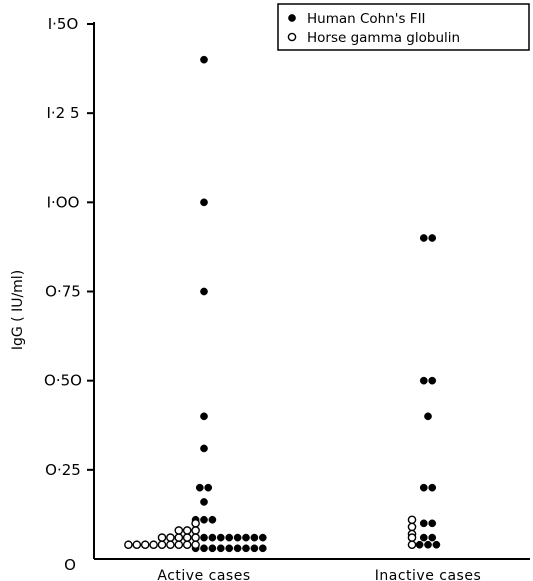 This screenshot has height=581, width=533. Describe the element at coordinates (292, 18) in the screenshot. I see `legend-filled-circle-icon` at that location.